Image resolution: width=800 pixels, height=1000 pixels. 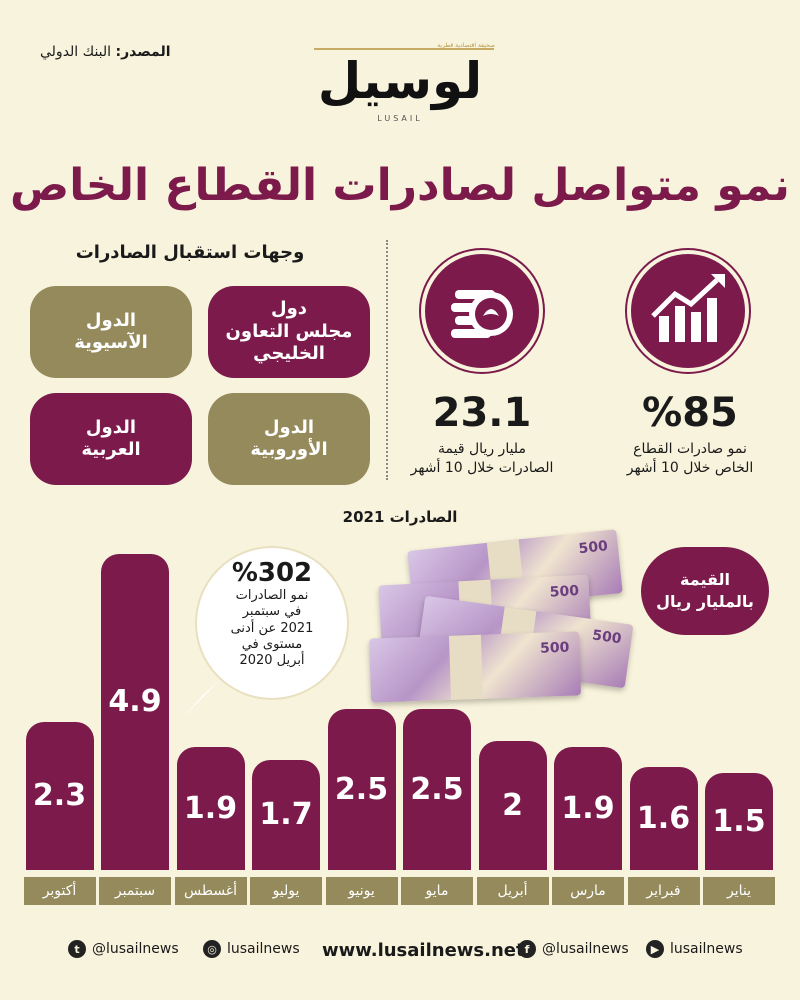 What do you see at coordinates (663, 891) in the screenshot?
I see `month-label: فبراير` at bounding box center [663, 891].